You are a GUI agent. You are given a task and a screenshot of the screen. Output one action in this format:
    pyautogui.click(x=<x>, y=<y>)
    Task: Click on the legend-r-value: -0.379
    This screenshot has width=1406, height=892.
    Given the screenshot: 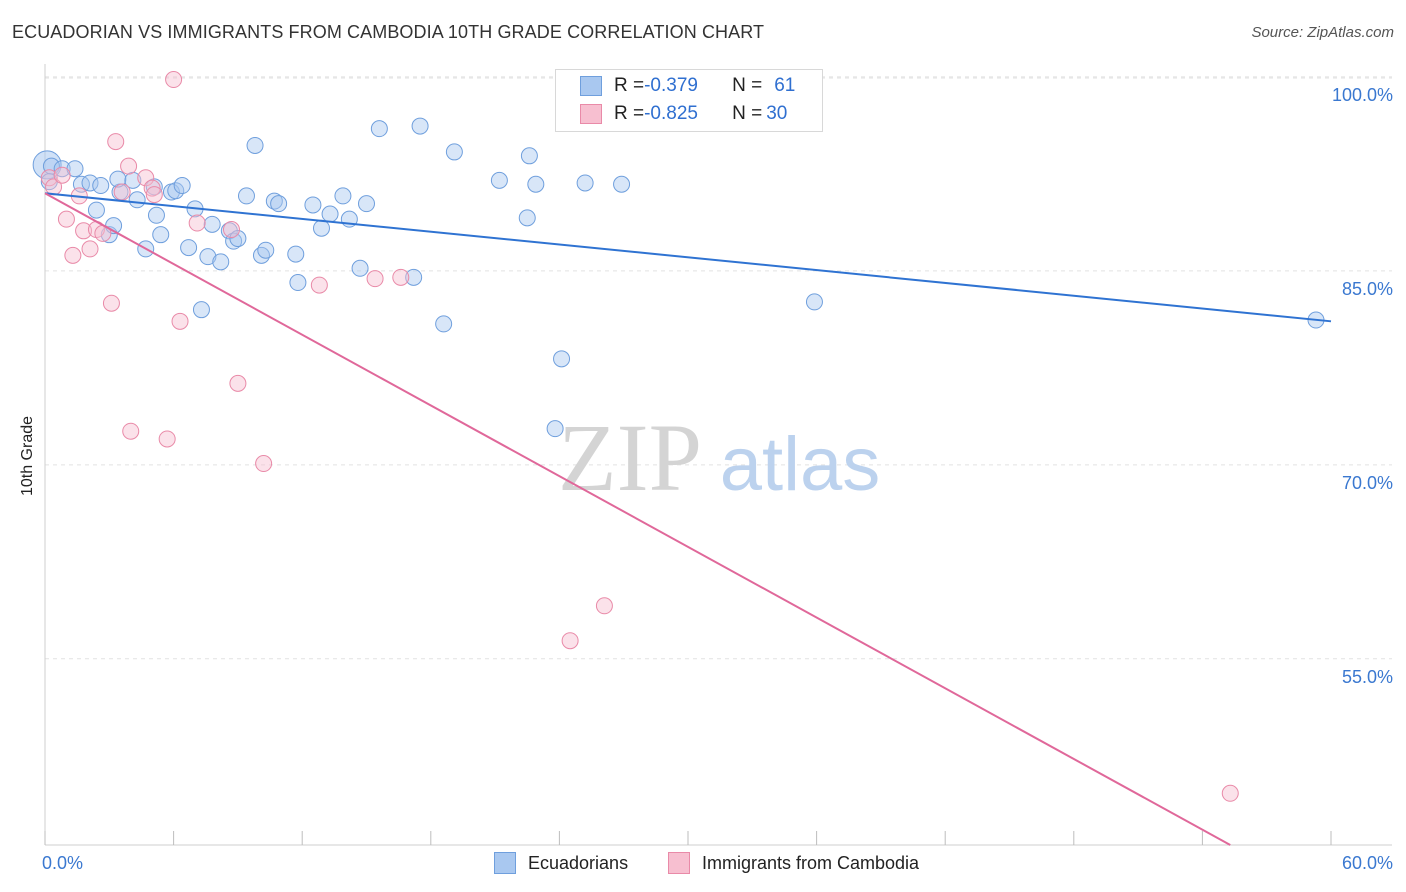 What is the action you would take?
    pyautogui.click(x=671, y=85)
    